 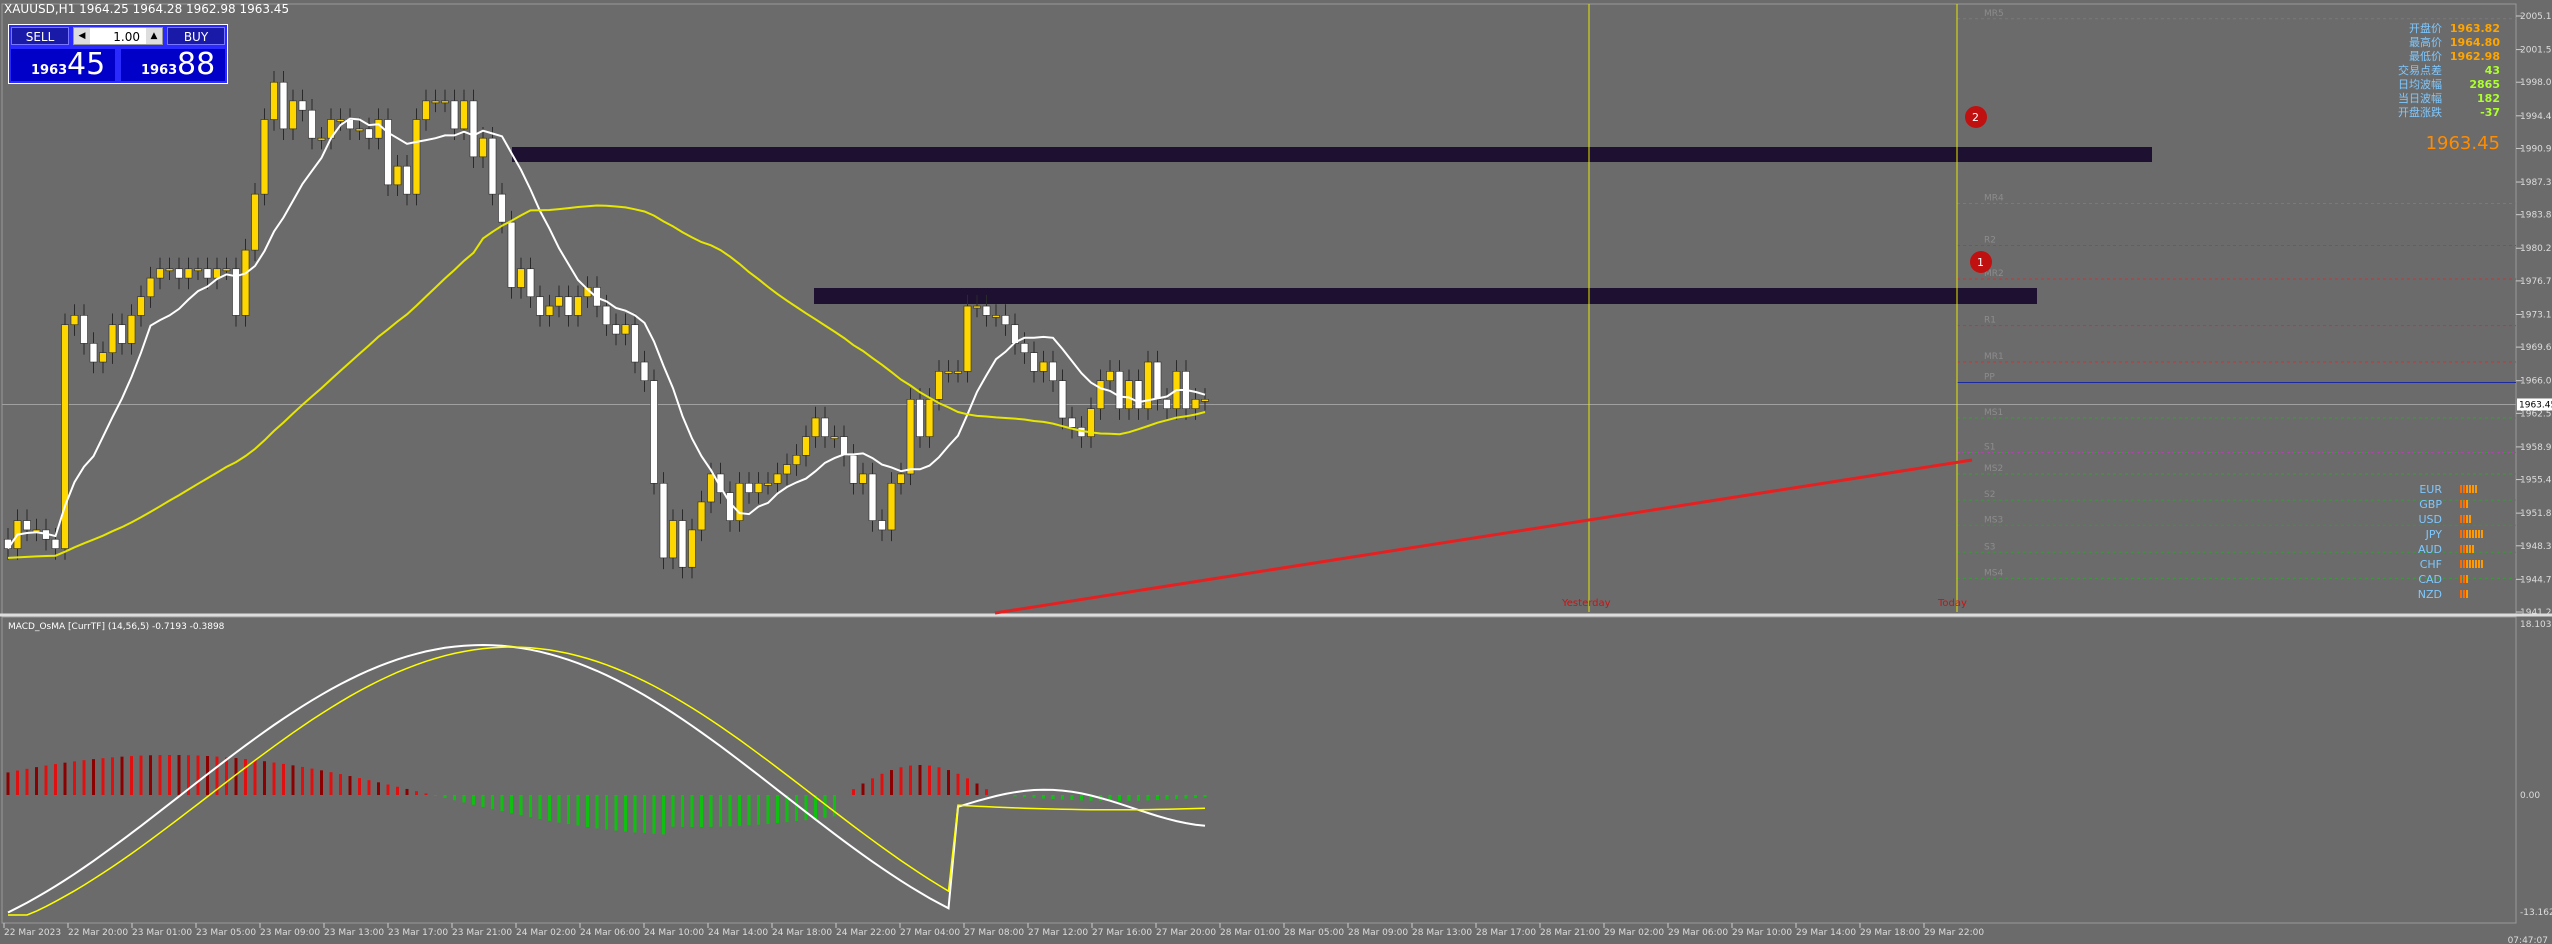 I want to click on time-axis-label: 24 Mar 22:00, so click(x=866, y=933).